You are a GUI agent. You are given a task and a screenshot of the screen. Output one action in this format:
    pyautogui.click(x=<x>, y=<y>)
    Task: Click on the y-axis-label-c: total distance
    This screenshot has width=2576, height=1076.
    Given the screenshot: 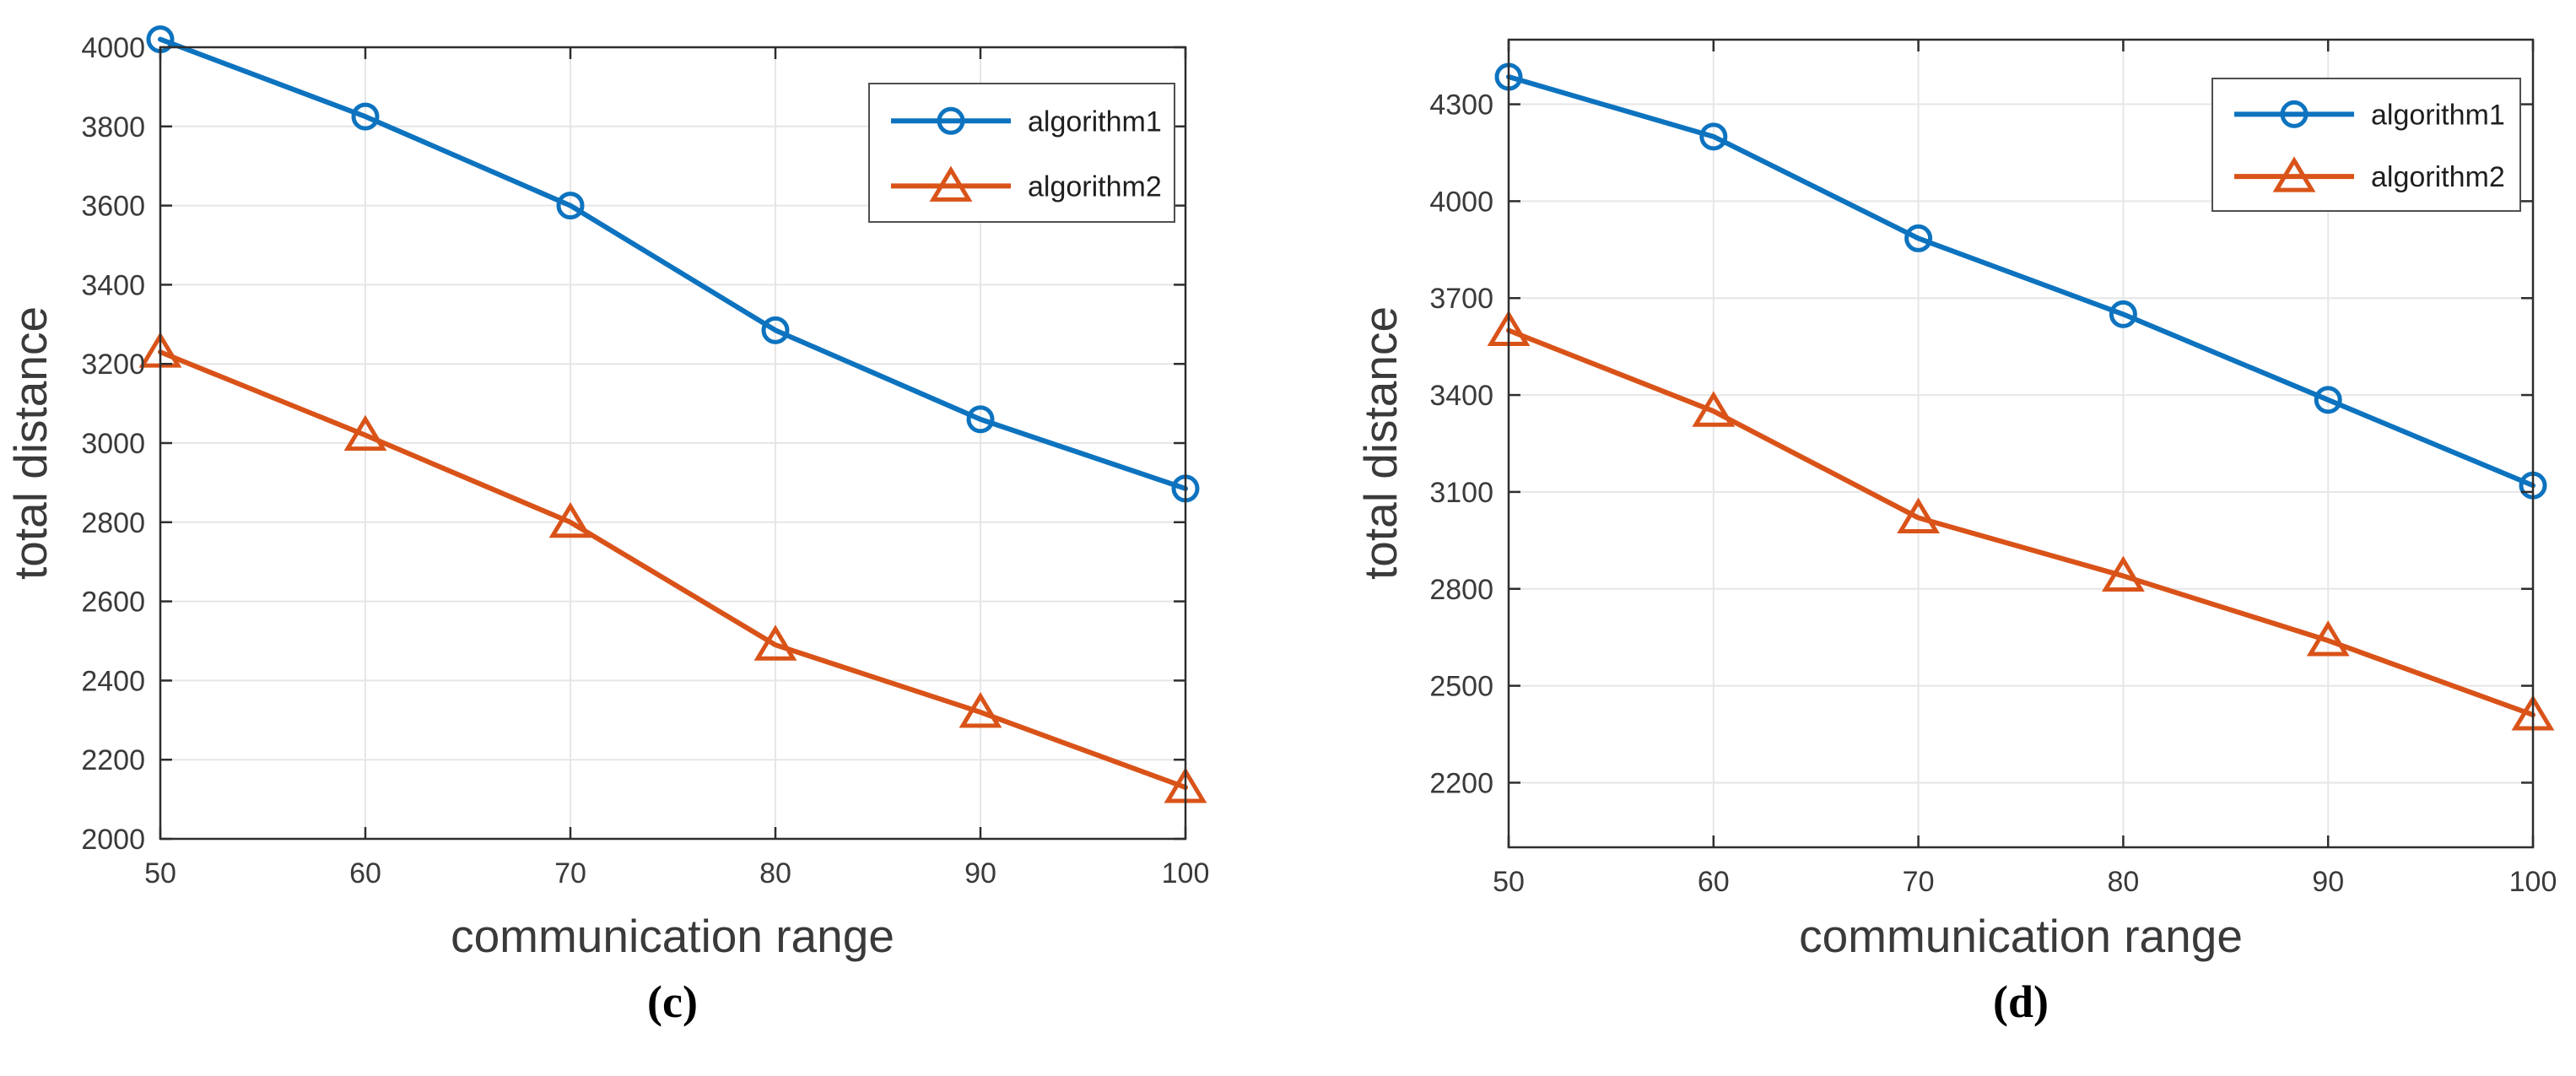 What is the action you would take?
    pyautogui.click(x=30, y=443)
    